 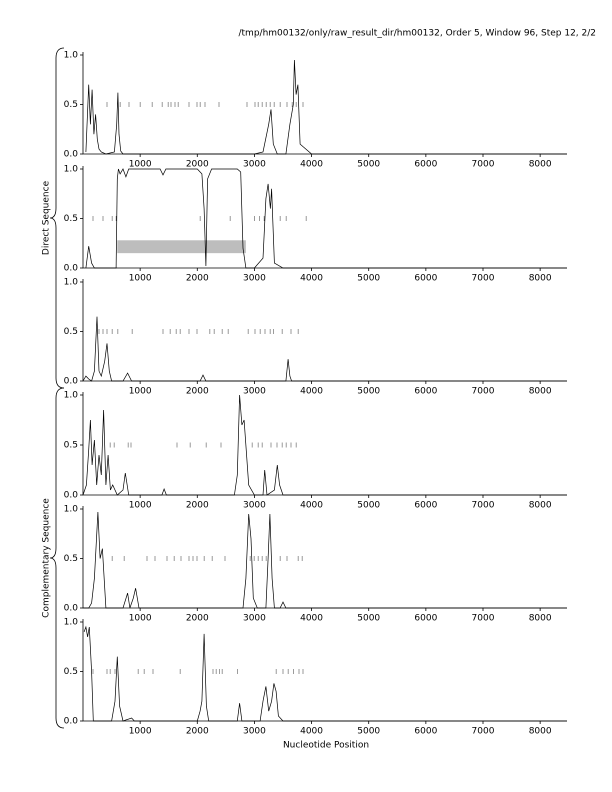 I want to click on region, so click(x=181, y=247).